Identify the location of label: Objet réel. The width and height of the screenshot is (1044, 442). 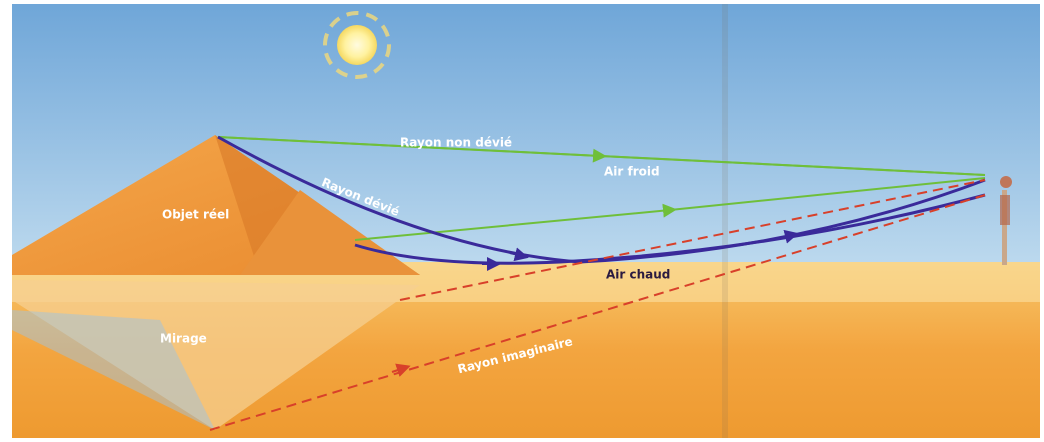
(195, 215).